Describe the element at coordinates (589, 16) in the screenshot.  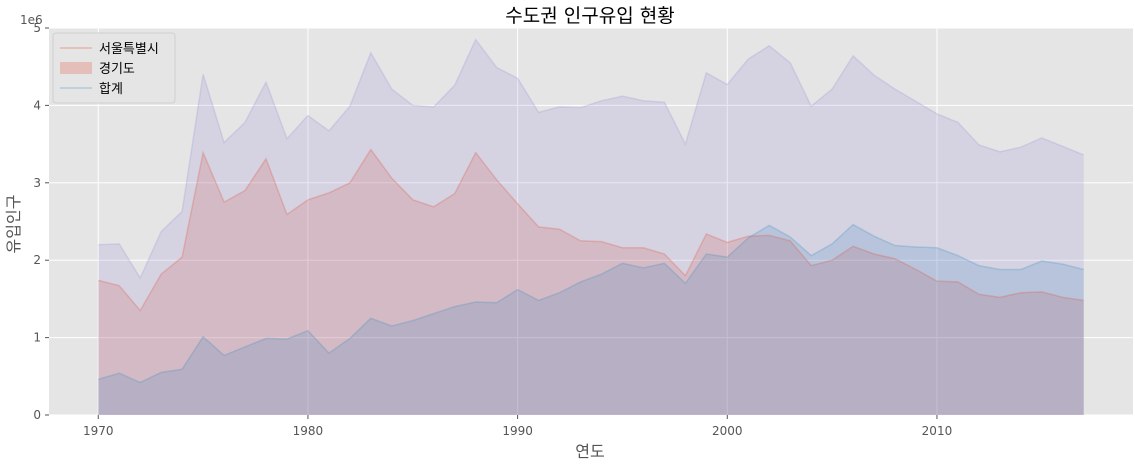
I see `chart-title: 수도권 인구유입 현황` at that location.